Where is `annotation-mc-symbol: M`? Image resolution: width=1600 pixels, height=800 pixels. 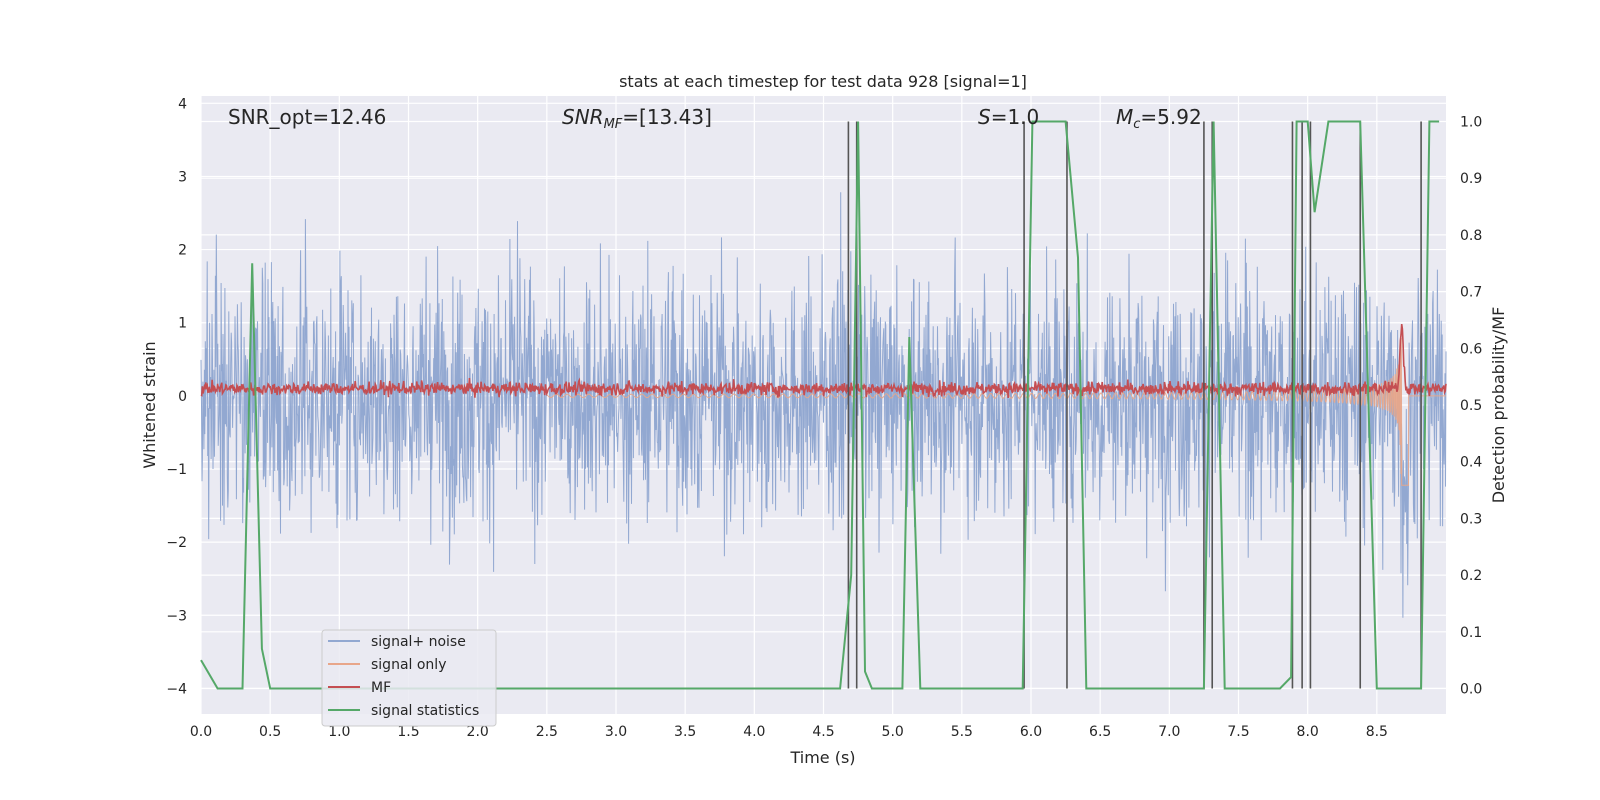
annotation-mc-symbol: M is located at coordinates (1124, 117).